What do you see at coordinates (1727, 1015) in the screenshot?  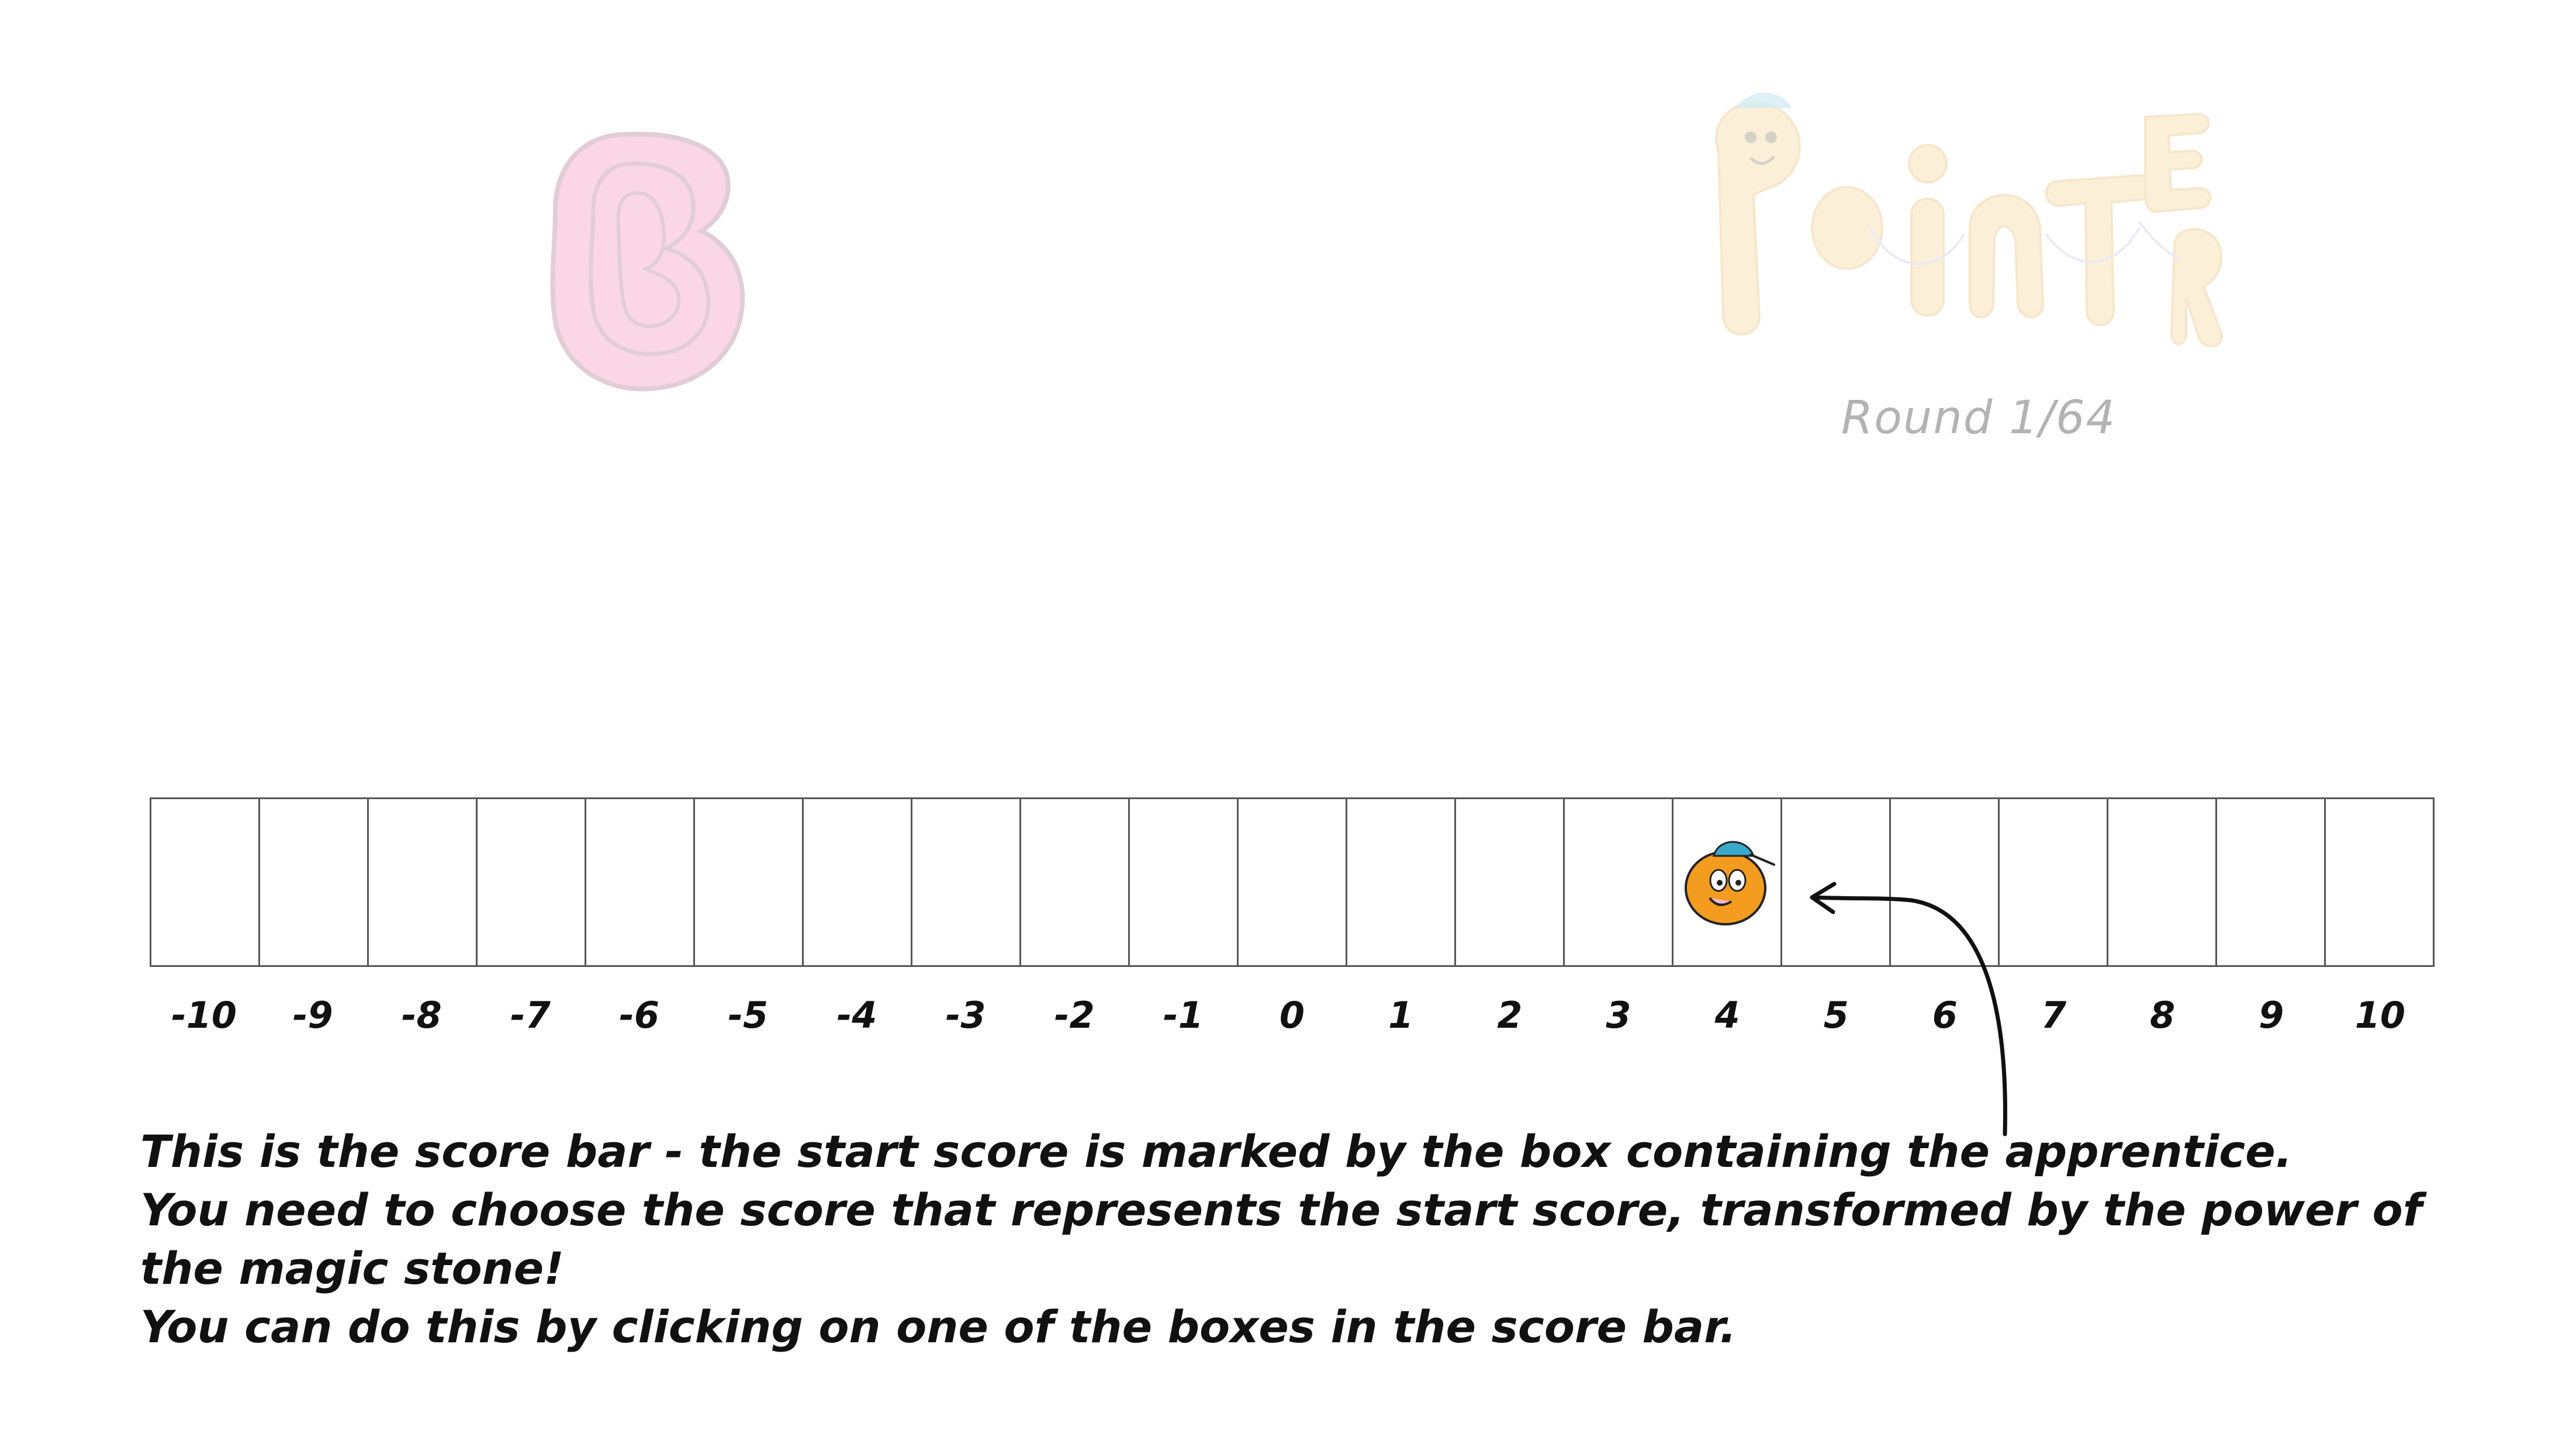 I see `score-label: 4` at bounding box center [1727, 1015].